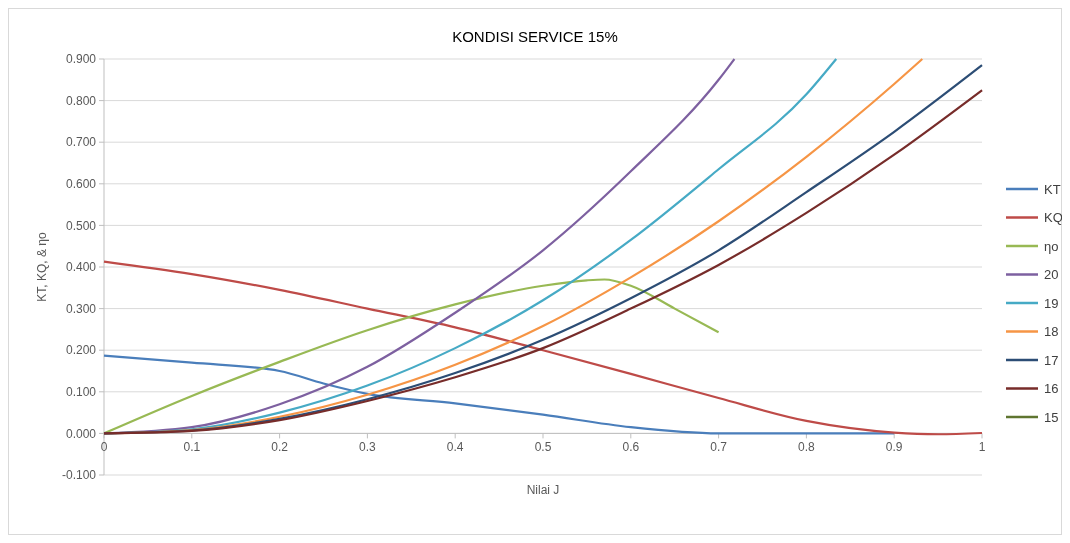 This screenshot has height=543, width=1070. Describe the element at coordinates (894, 447) in the screenshot. I see `x-tick-label: 0.9` at that location.